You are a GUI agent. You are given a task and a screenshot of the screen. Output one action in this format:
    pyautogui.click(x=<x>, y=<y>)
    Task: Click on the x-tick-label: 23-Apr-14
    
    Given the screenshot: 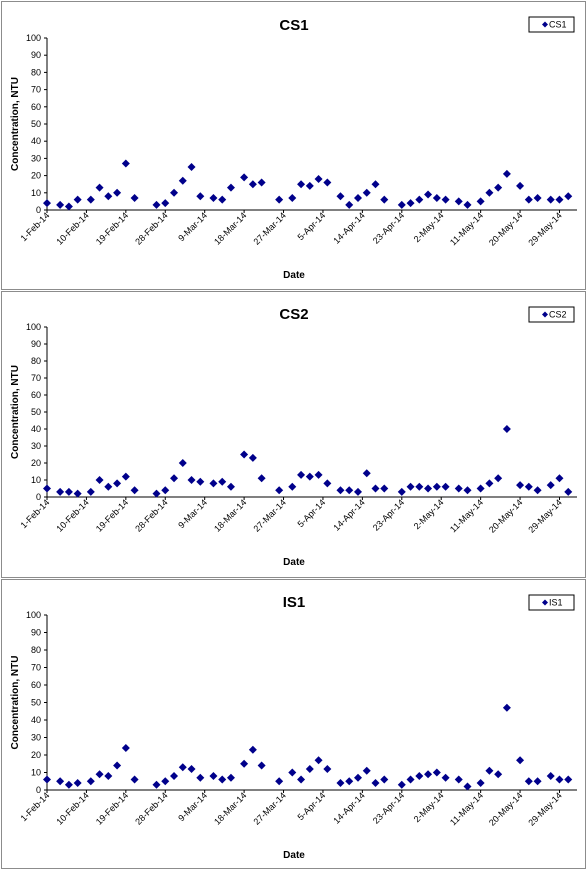 What is the action you would take?
    pyautogui.click(x=388, y=807)
    